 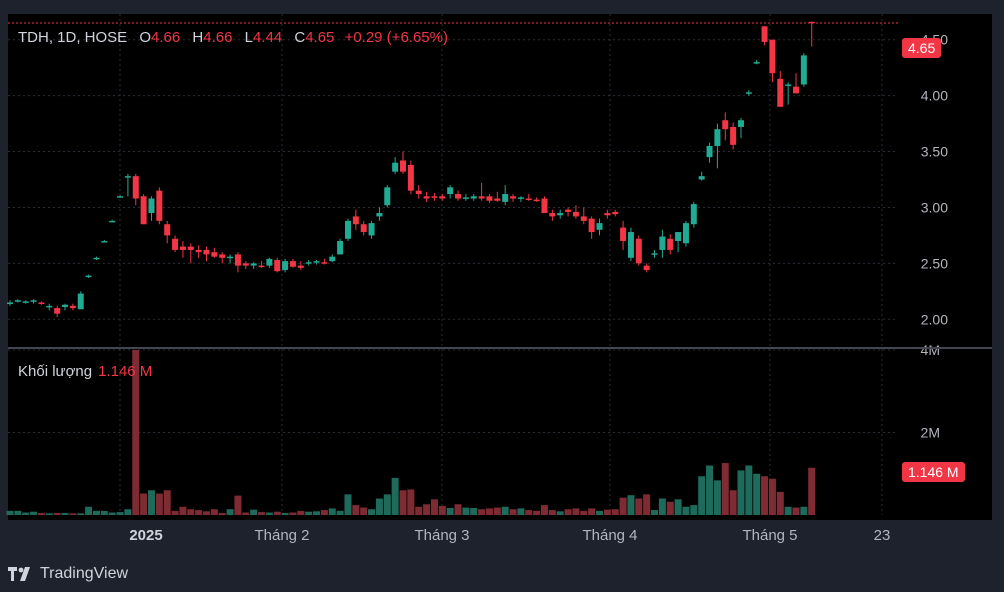 What do you see at coordinates (609, 535) in the screenshot?
I see `time-tick-label: Tháng 4` at bounding box center [609, 535].